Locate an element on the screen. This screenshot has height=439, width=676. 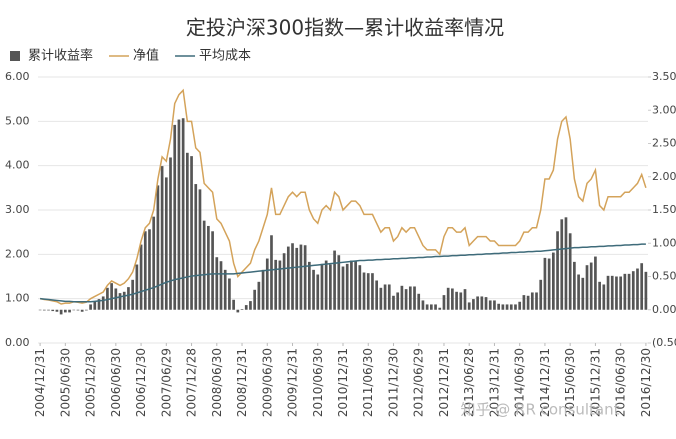
y-tick-label: 5.00 is located at coordinates (17, 120).